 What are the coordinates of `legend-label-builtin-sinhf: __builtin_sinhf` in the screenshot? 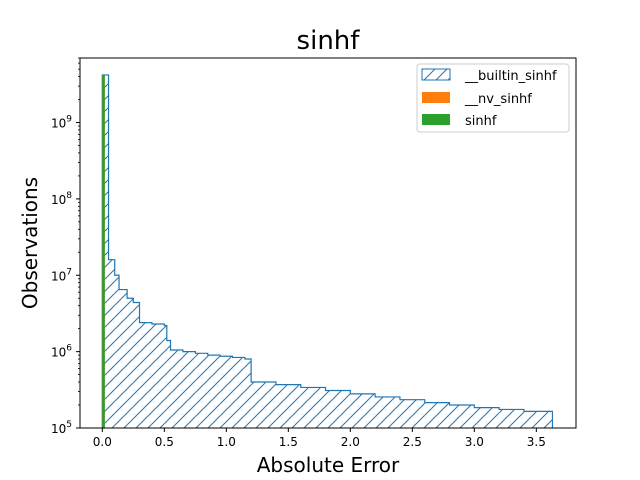 It's located at (510, 76).